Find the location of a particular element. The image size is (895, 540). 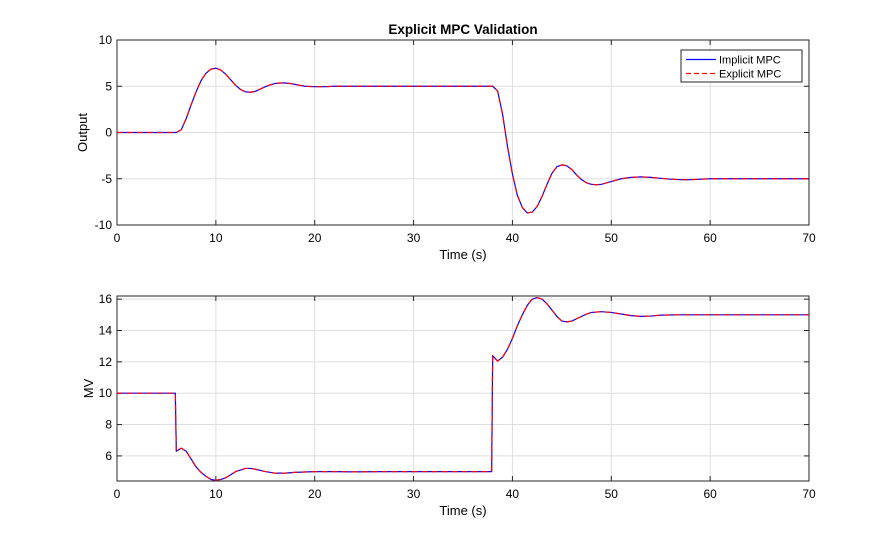

output-chart-xtick-label-7: 70 is located at coordinates (809, 238).